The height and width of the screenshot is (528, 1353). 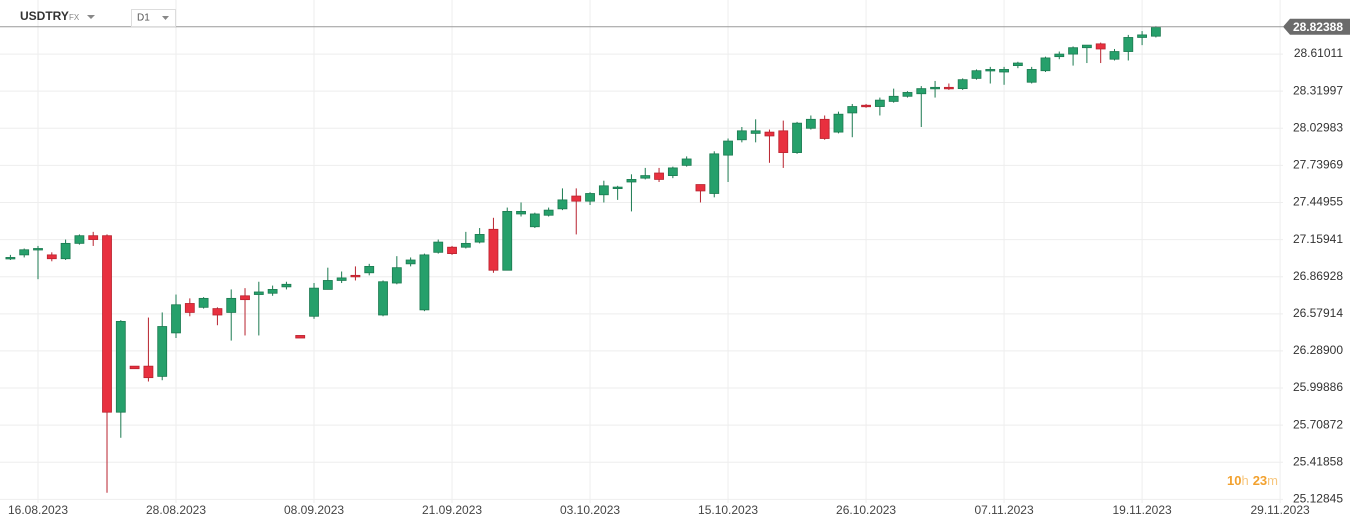 I want to click on x-tick-label: 19.11.2023, so click(x=1142, y=510).